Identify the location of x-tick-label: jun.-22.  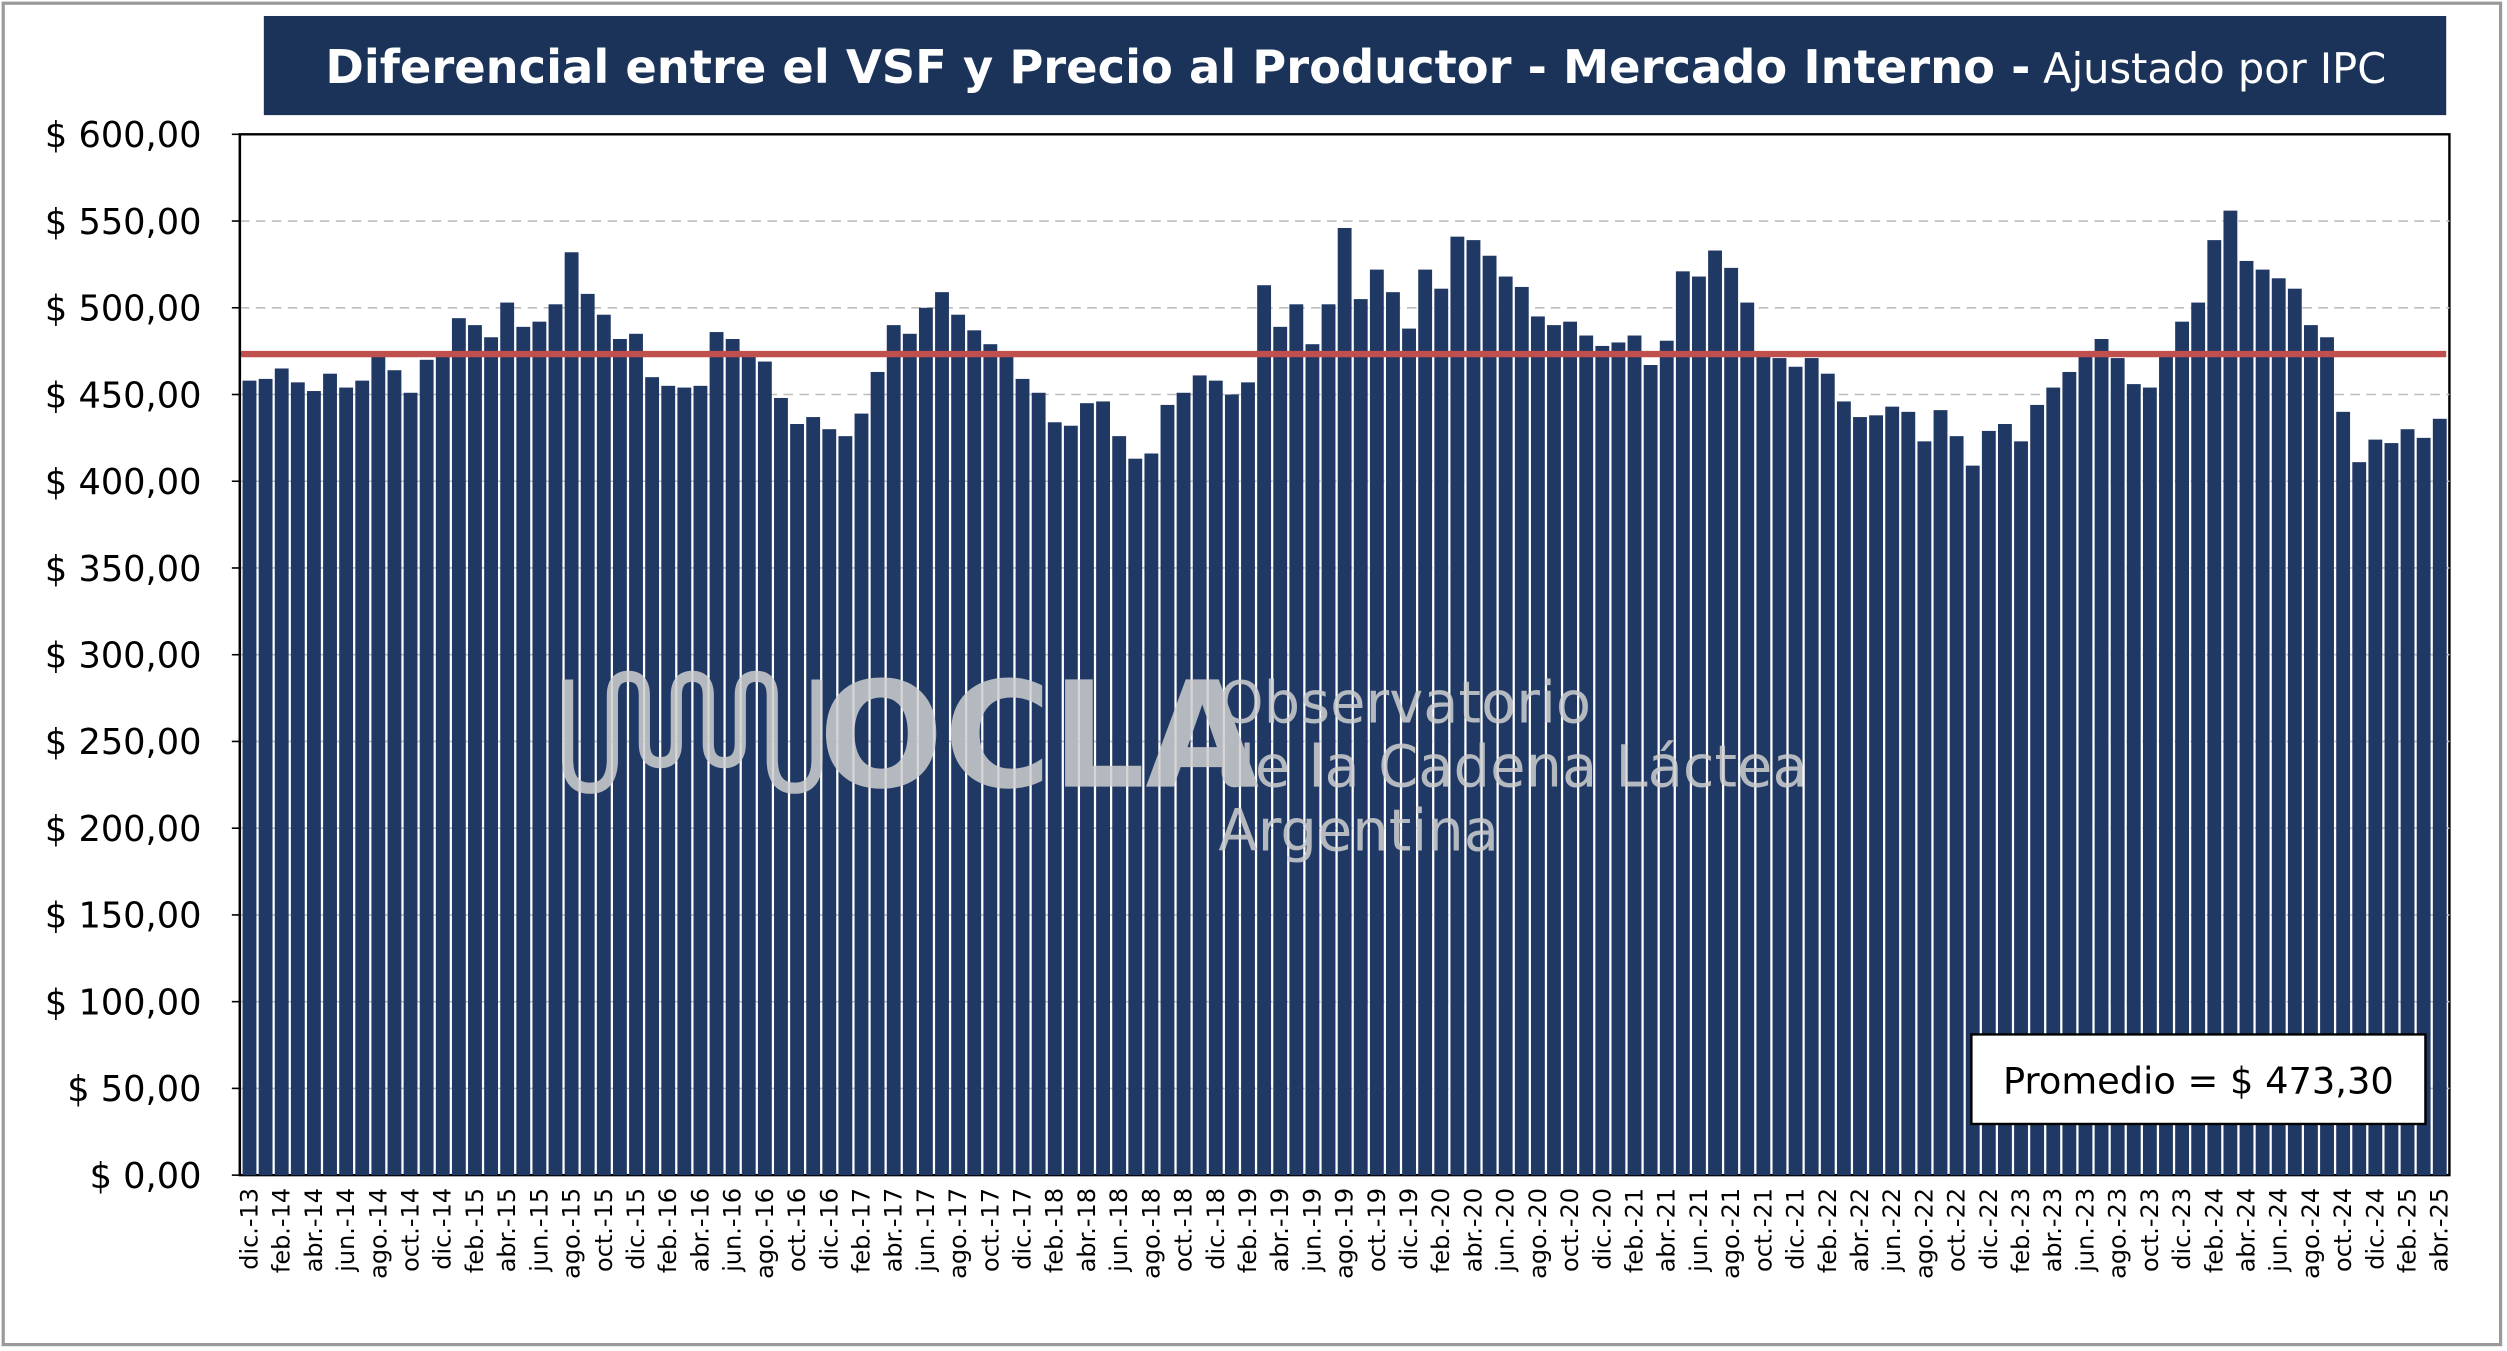
(1892, 1230).